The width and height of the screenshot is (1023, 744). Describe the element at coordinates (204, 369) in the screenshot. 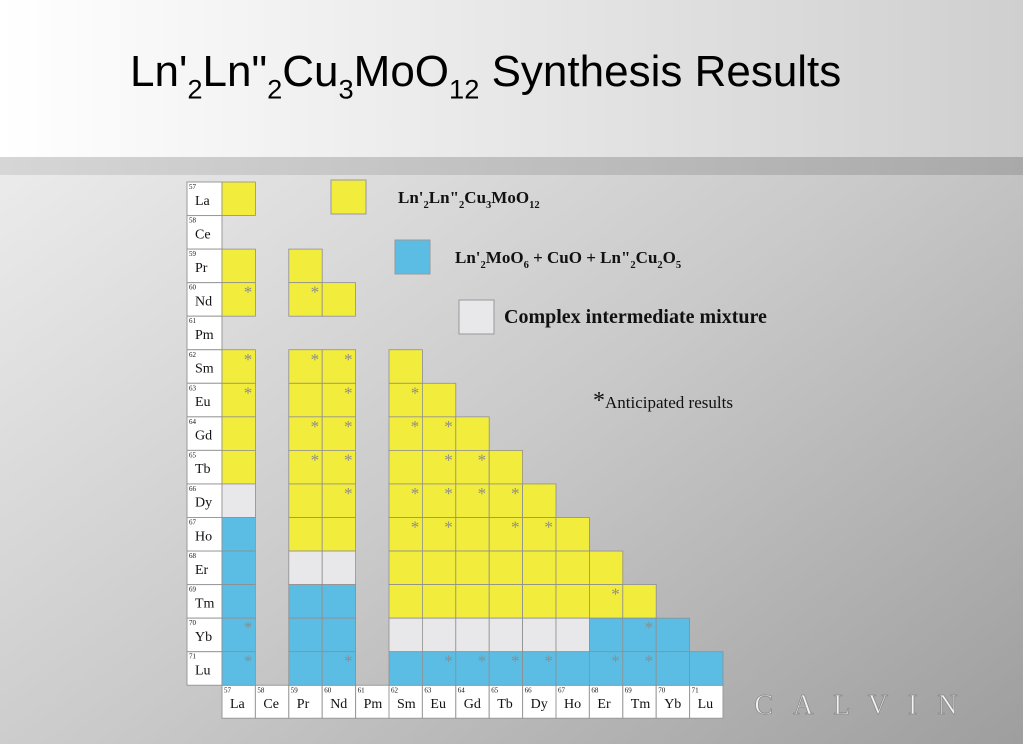

I see `element-symbol: Sm` at that location.